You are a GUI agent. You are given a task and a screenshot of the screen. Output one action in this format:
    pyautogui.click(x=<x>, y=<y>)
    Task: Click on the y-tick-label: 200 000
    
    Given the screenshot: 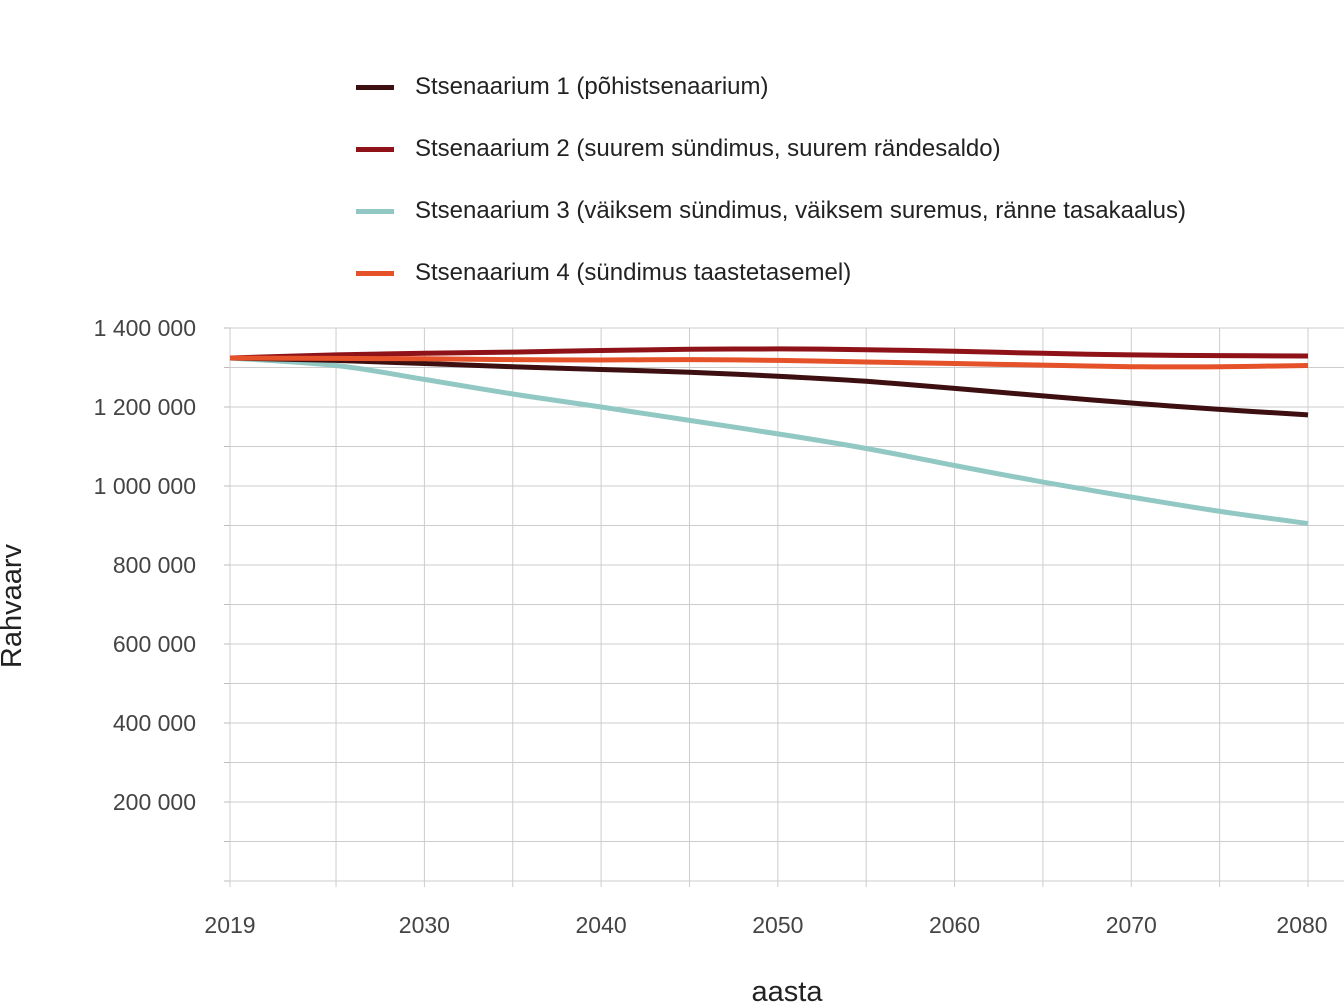 What is the action you would take?
    pyautogui.click(x=154, y=802)
    